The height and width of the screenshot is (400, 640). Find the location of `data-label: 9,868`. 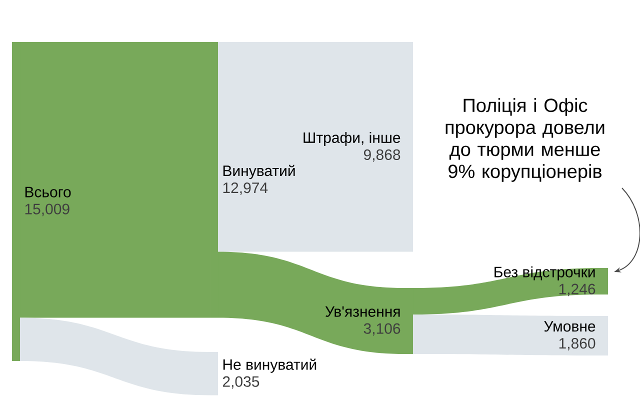

data-label: 9,868 is located at coordinates (382, 155).